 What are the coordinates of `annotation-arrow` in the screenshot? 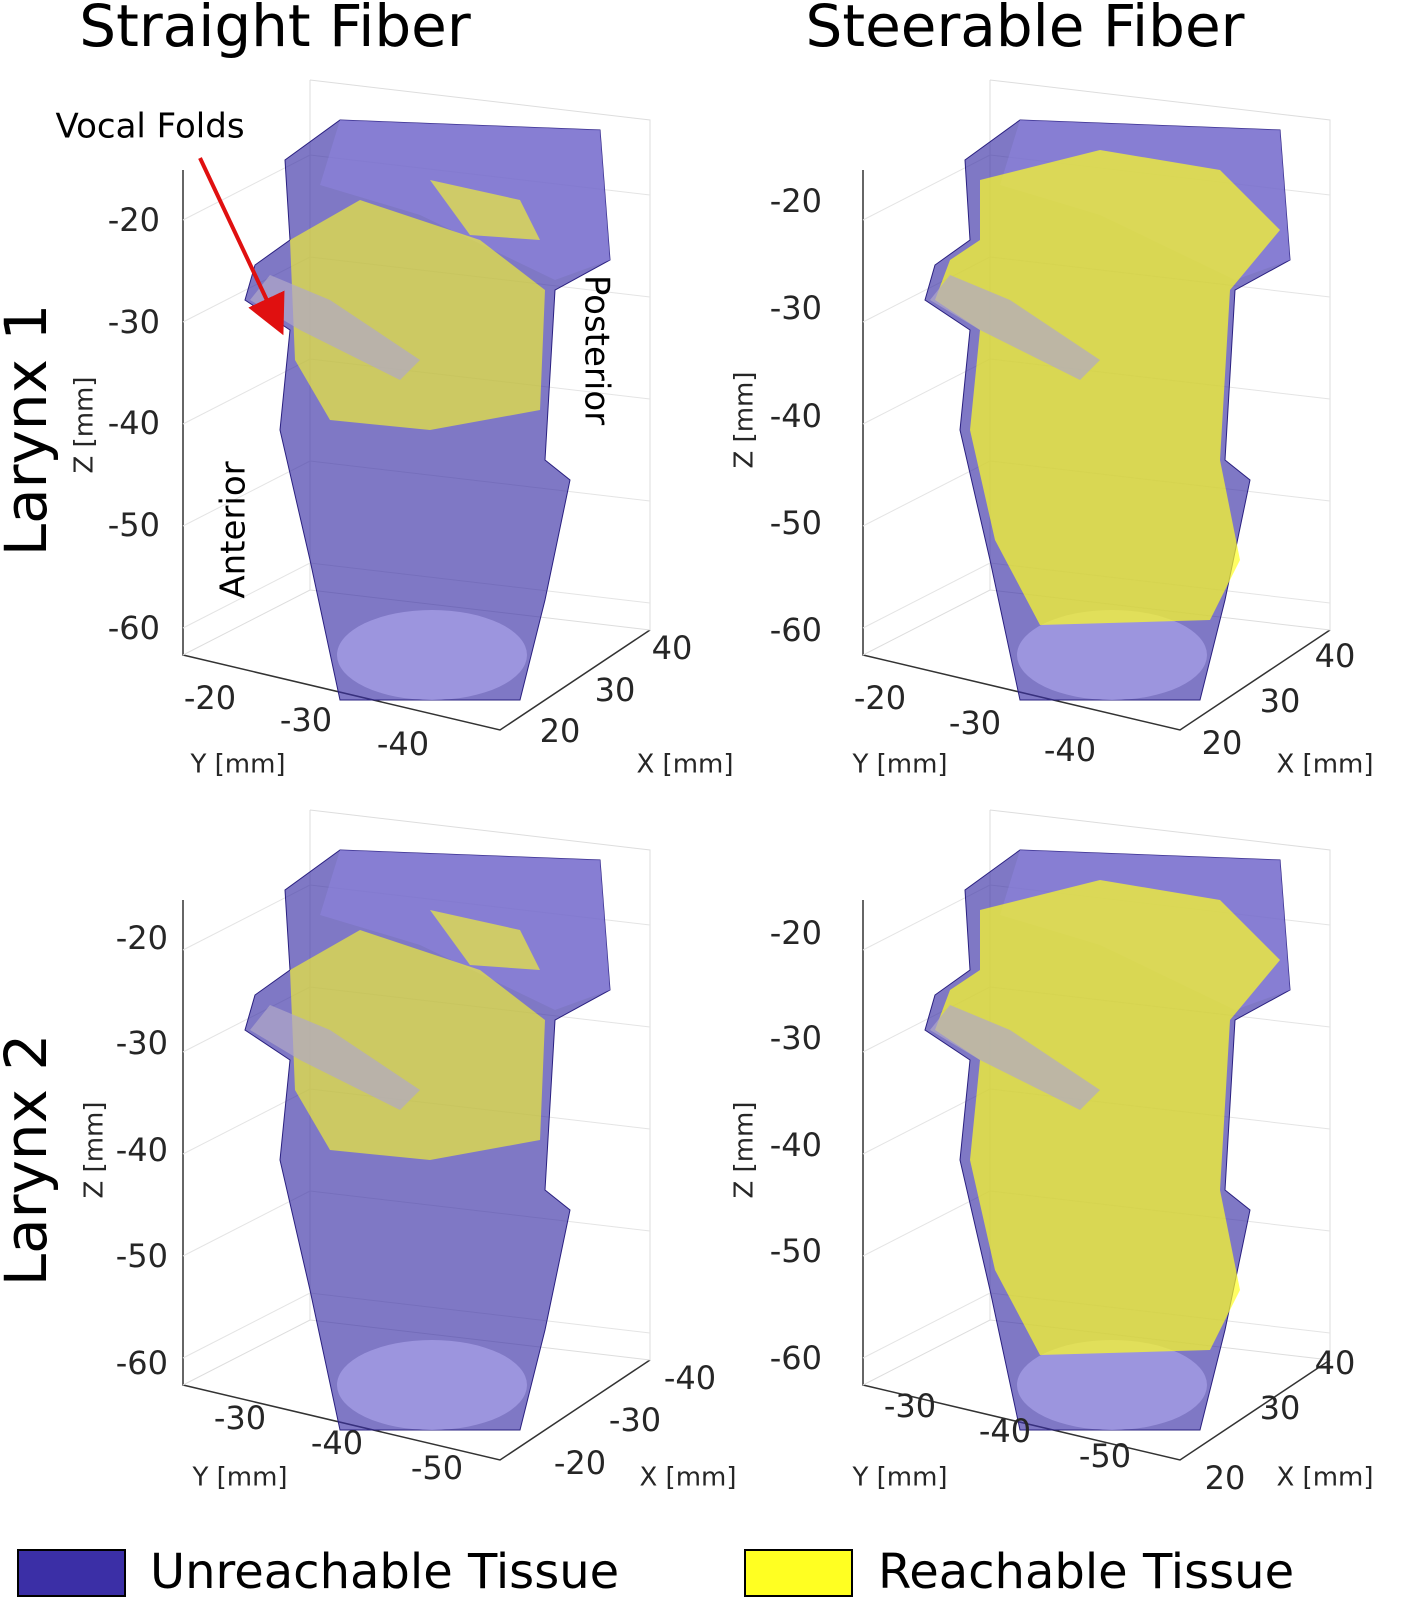 It's located at (241, 246).